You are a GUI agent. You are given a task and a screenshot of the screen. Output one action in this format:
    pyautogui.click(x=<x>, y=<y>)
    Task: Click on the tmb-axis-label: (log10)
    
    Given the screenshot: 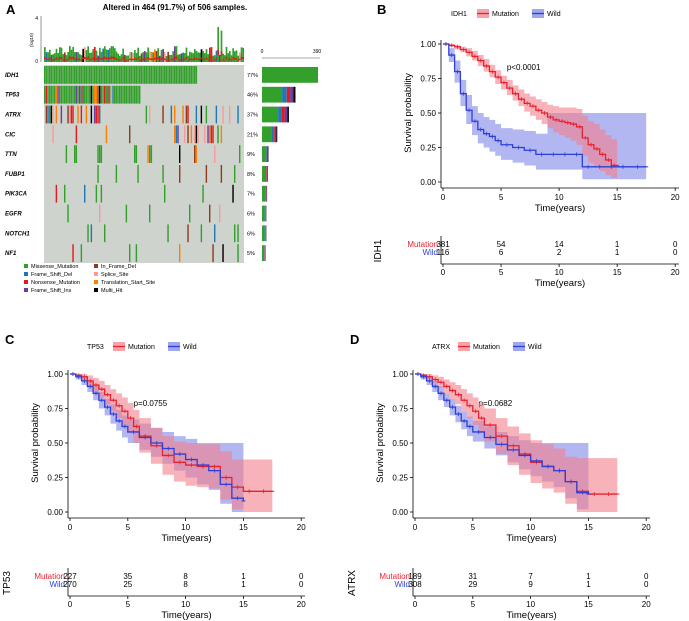 What is the action you would take?
    pyautogui.click(x=31, y=39)
    